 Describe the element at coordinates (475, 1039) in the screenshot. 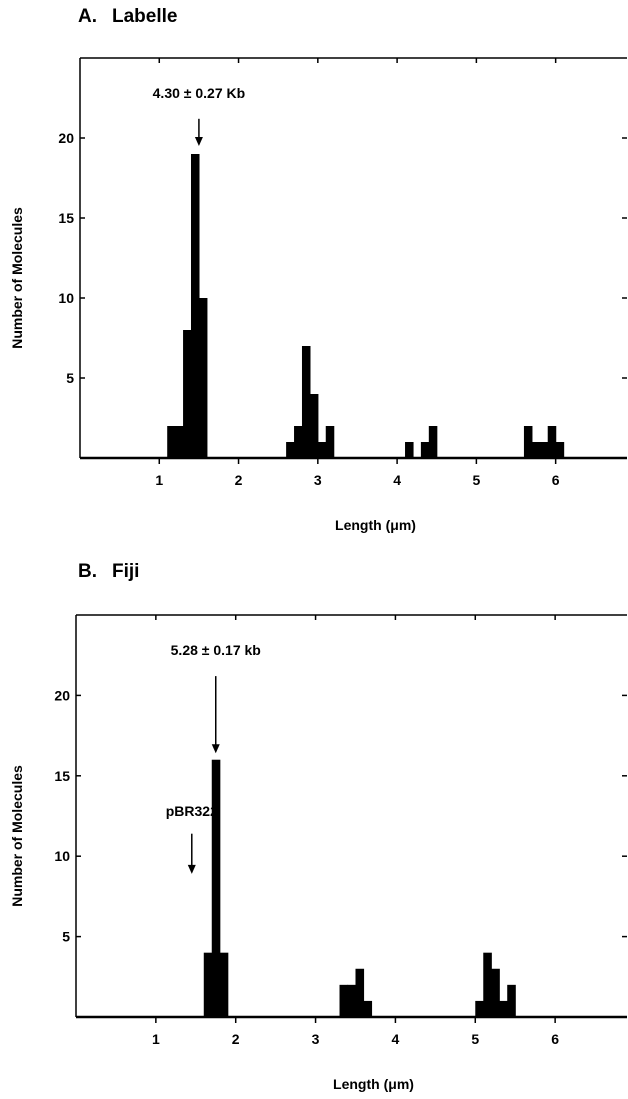

I see `chart-b-x-tick-label-4: 5` at that location.